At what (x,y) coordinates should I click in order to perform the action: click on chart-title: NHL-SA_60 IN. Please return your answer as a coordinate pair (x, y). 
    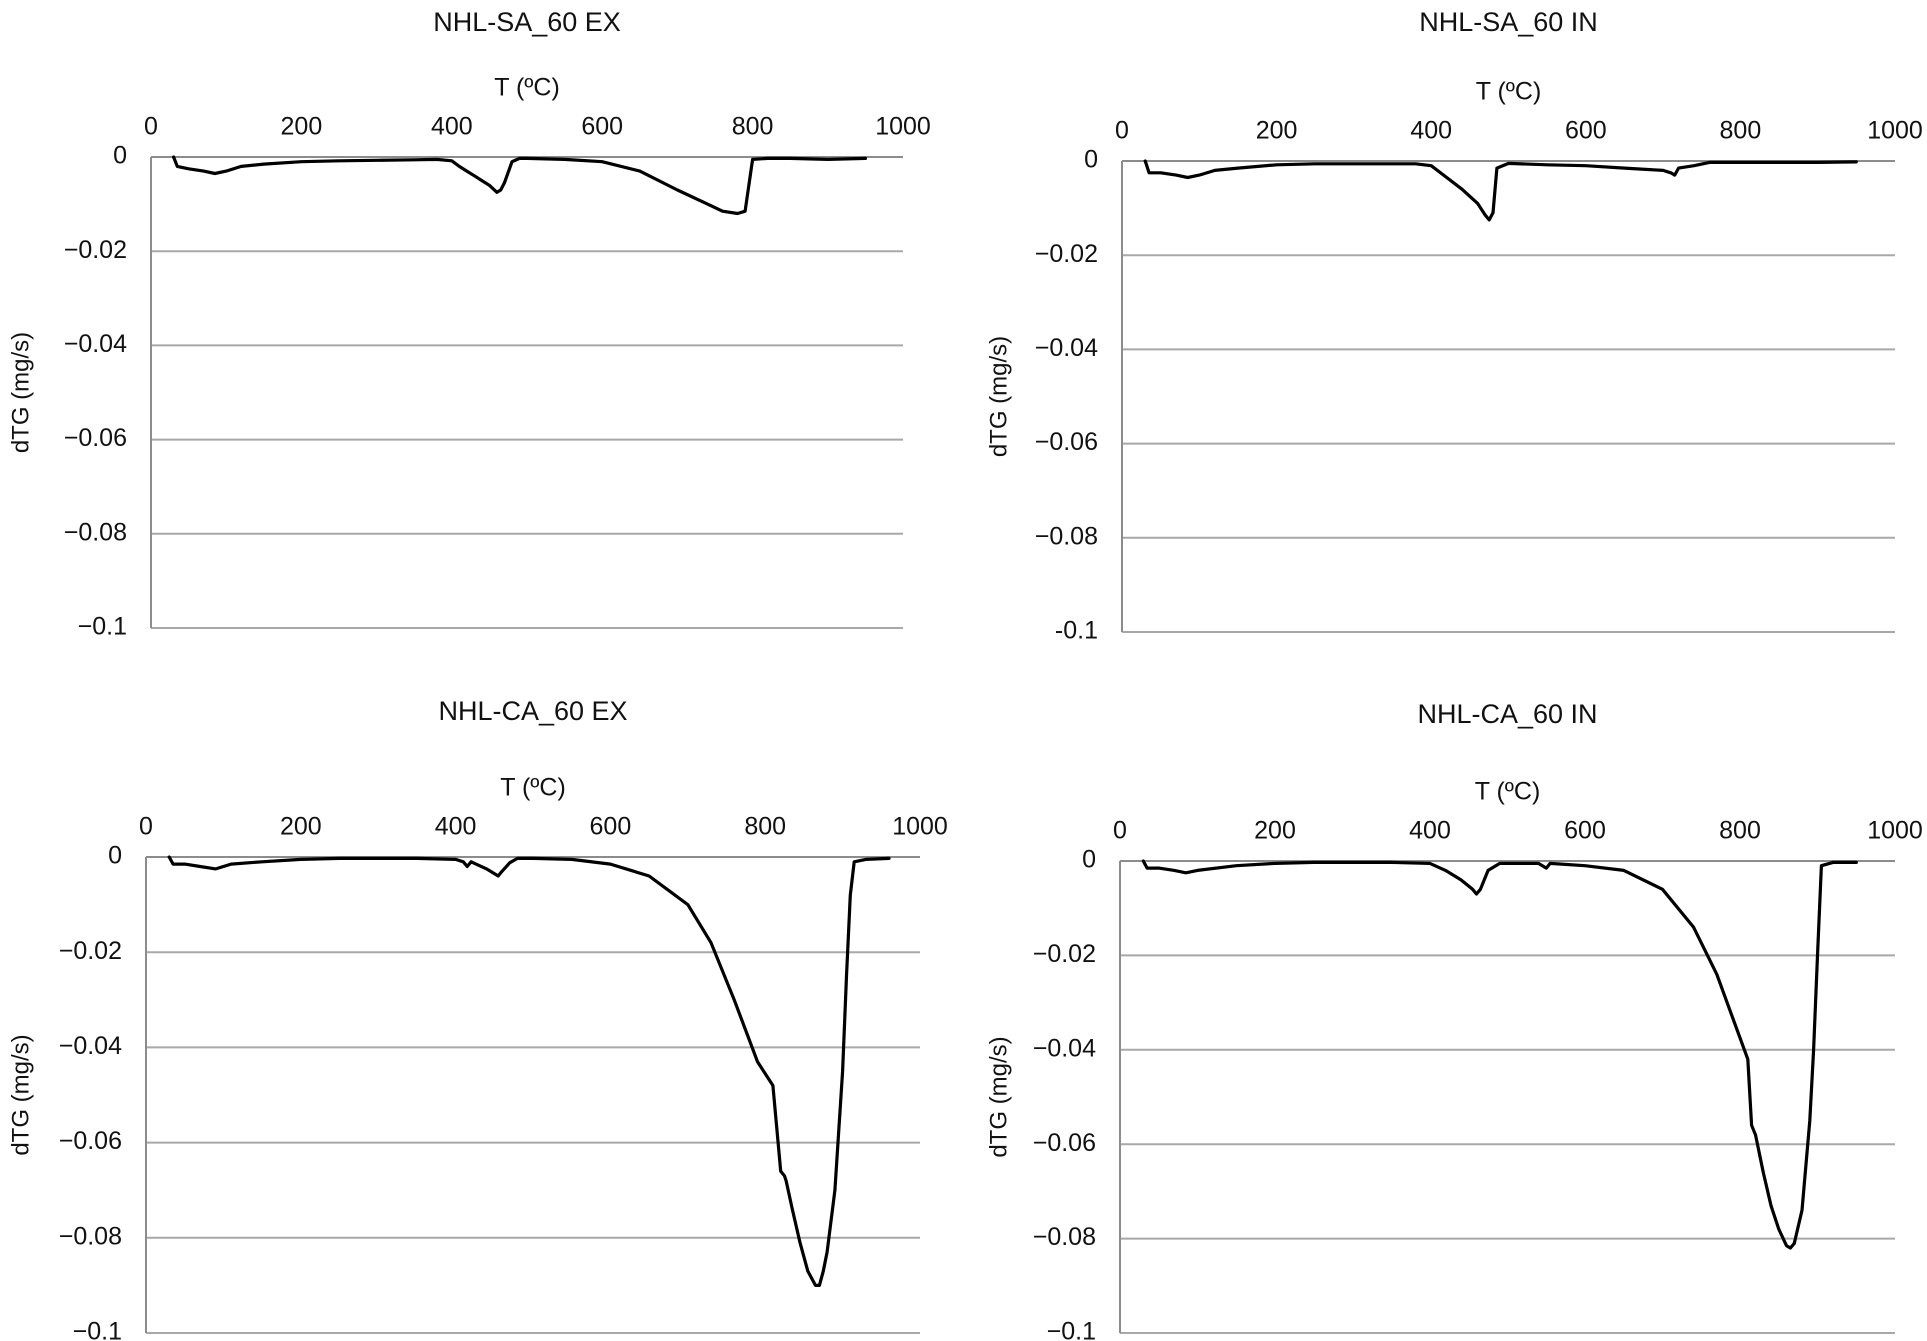
    Looking at the image, I should click on (1508, 22).